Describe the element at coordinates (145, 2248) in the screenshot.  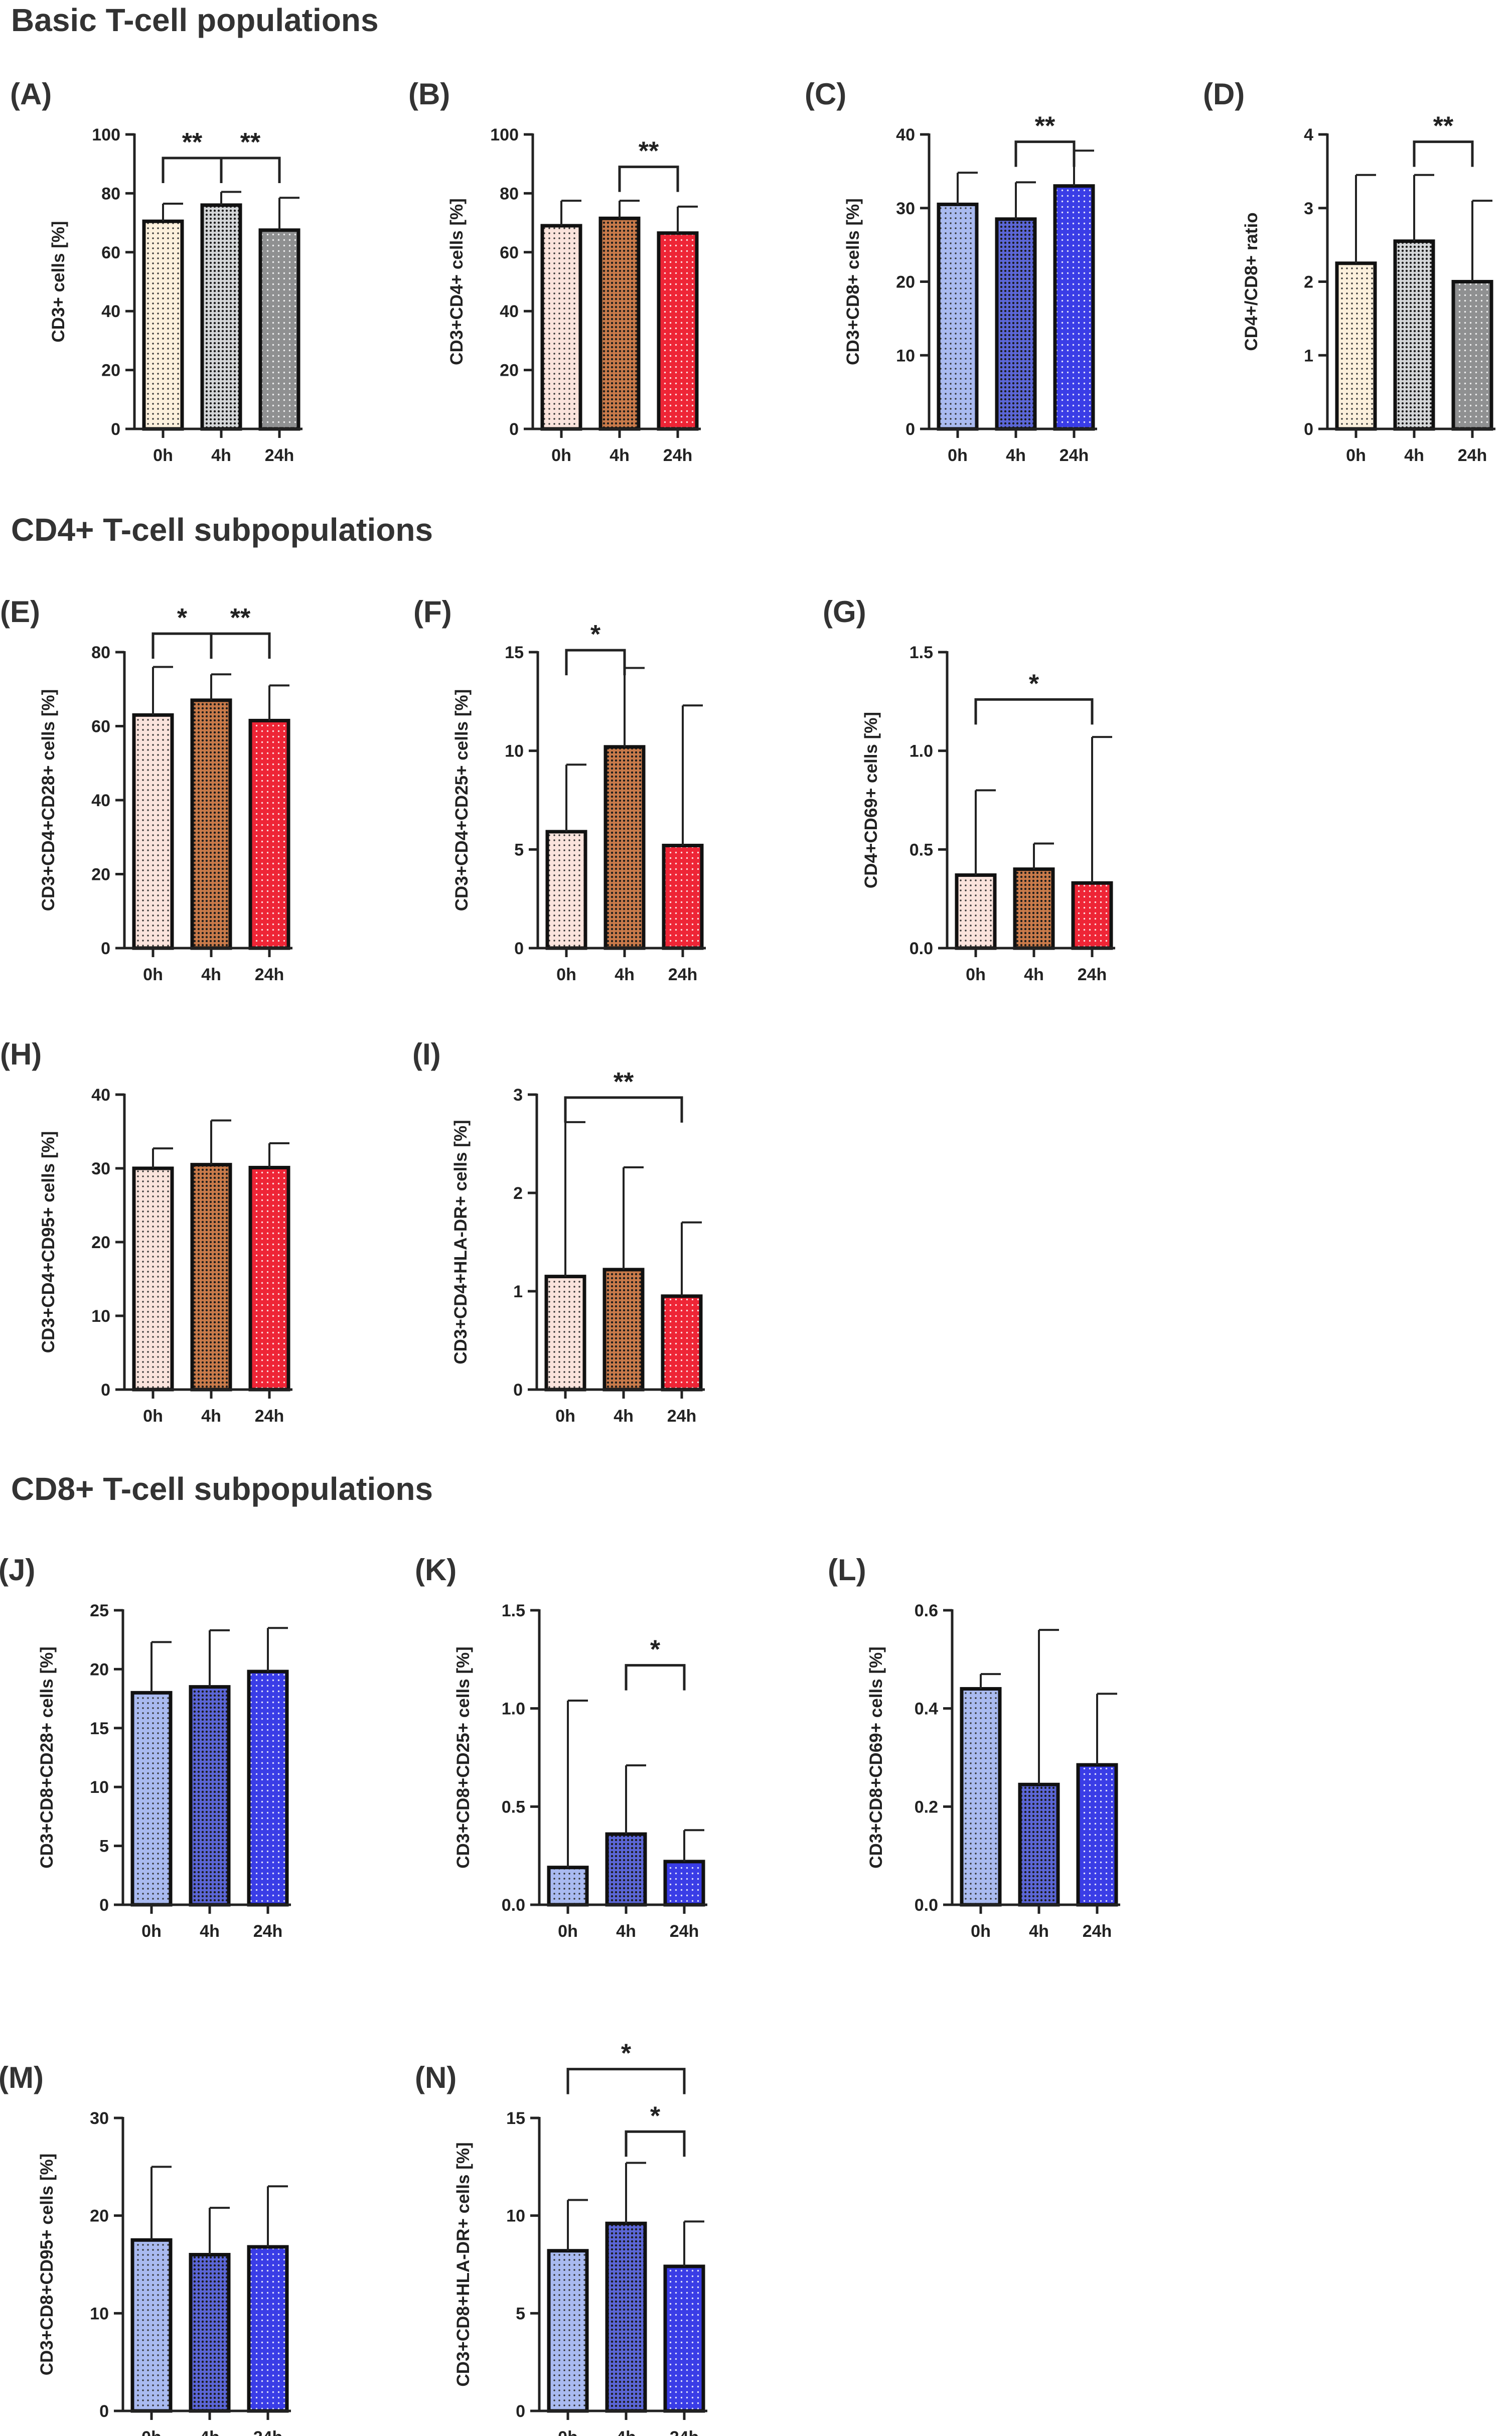
I see `chart-panel-m: (M) CD3+CD8+CD95+ cells [%] 0 10 20 30 0h 4h 24h` at that location.